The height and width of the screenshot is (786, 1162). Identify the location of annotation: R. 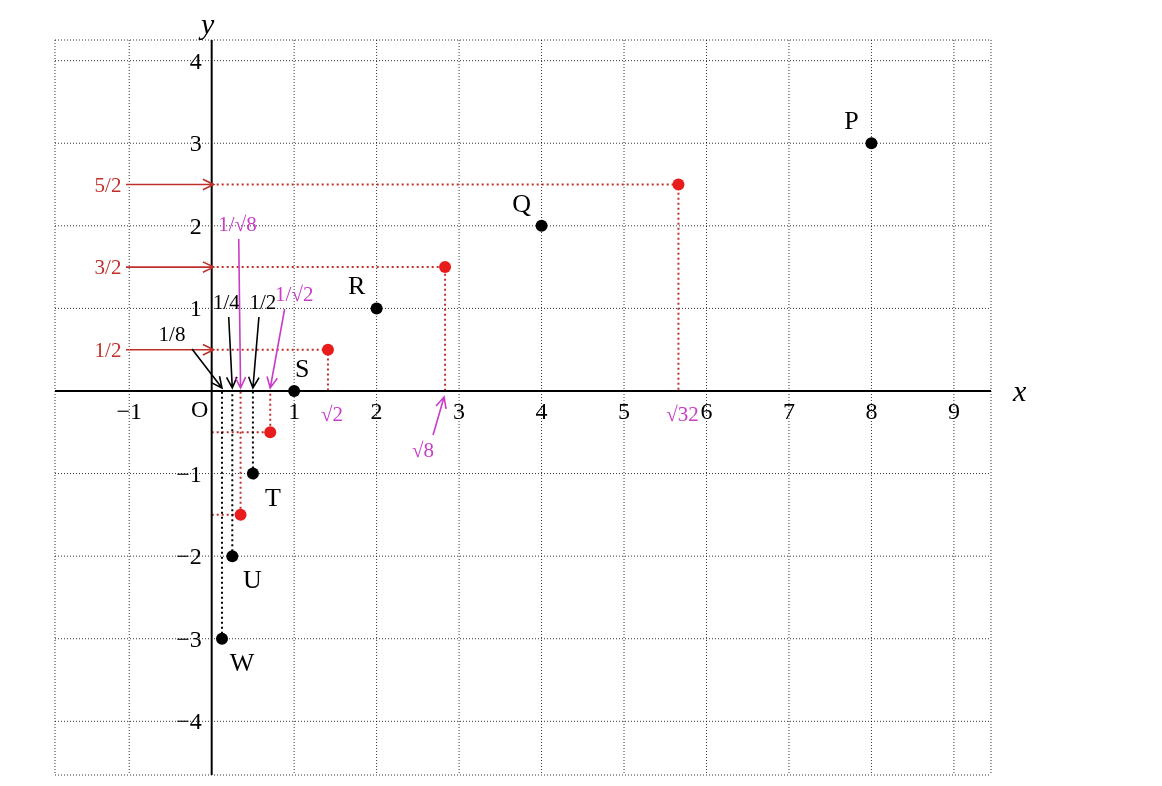
(356, 286).